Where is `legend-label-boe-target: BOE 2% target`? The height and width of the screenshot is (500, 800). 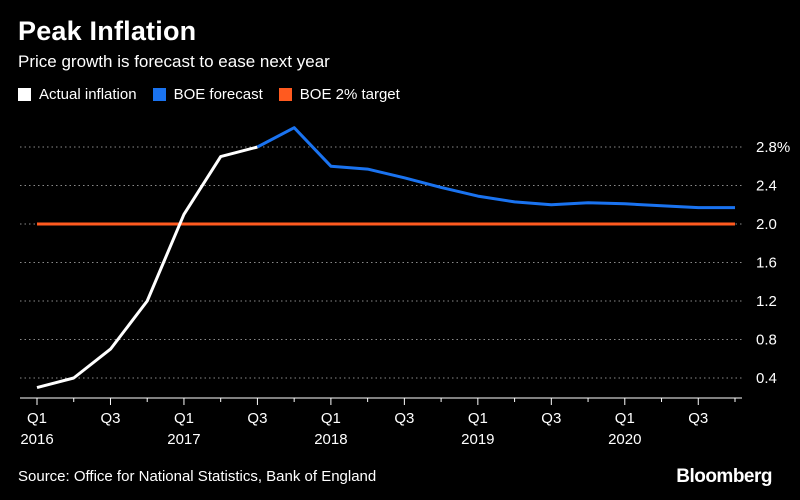
legend-label-boe-target: BOE 2% target is located at coordinates (349, 94).